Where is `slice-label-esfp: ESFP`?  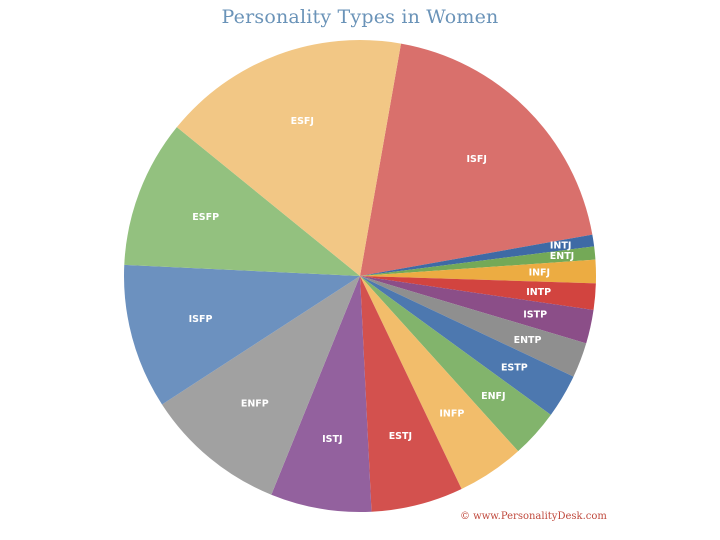 slice-label-esfp: ESFP is located at coordinates (205, 217).